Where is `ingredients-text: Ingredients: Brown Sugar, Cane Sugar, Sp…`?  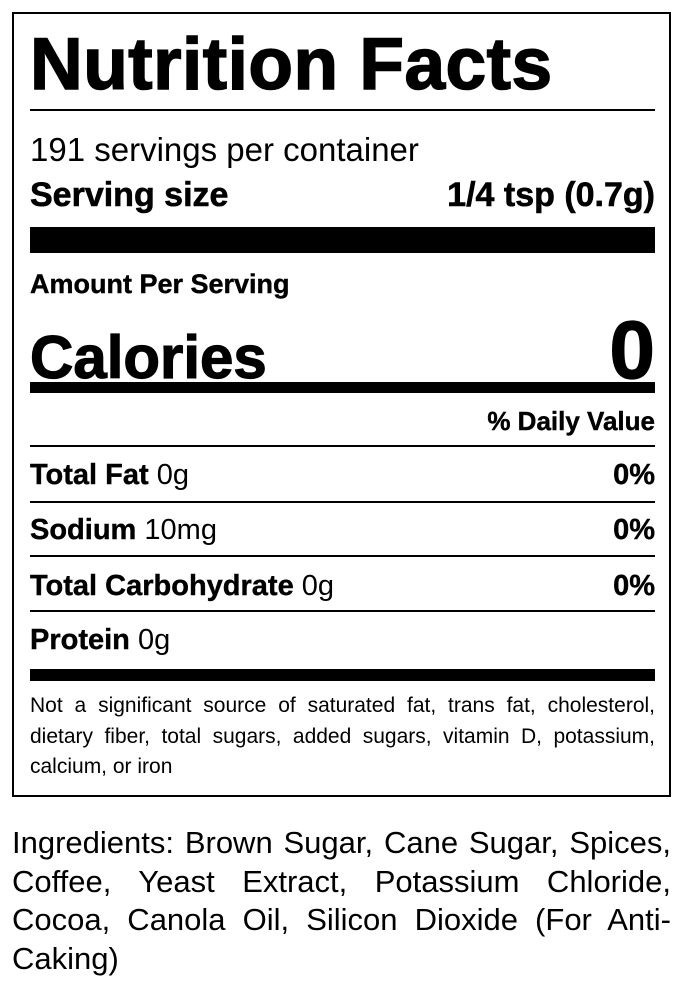 ingredients-text: Ingredients: Brown Sugar, Cane Sugar, Sp… is located at coordinates (341, 900).